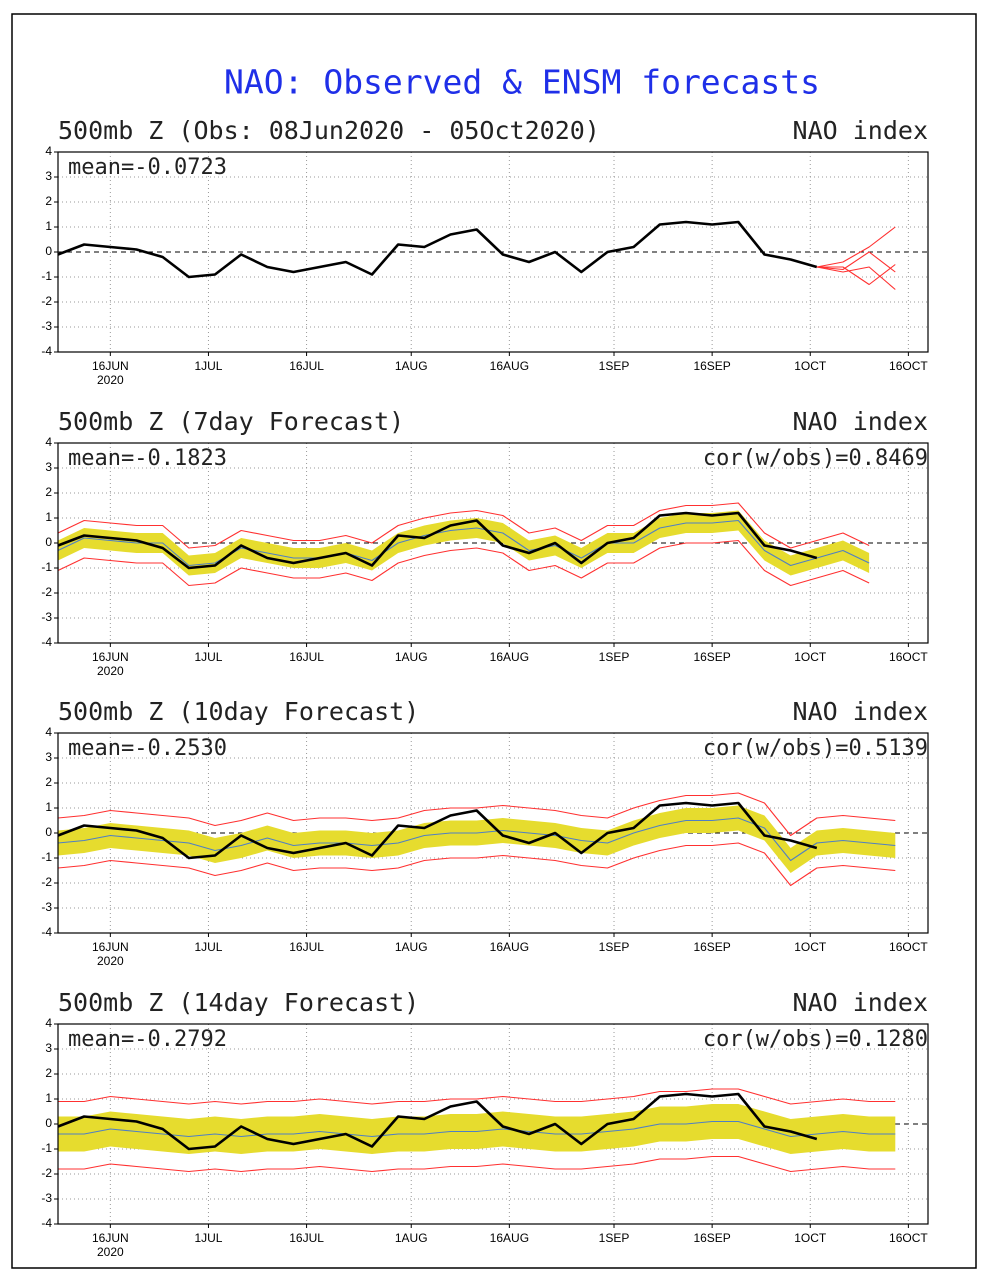 Image resolution: width=988 pixels, height=1280 pixels. Describe the element at coordinates (815, 748) in the screenshot. I see `annotation: cor(w/obs)=0.5139` at that location.